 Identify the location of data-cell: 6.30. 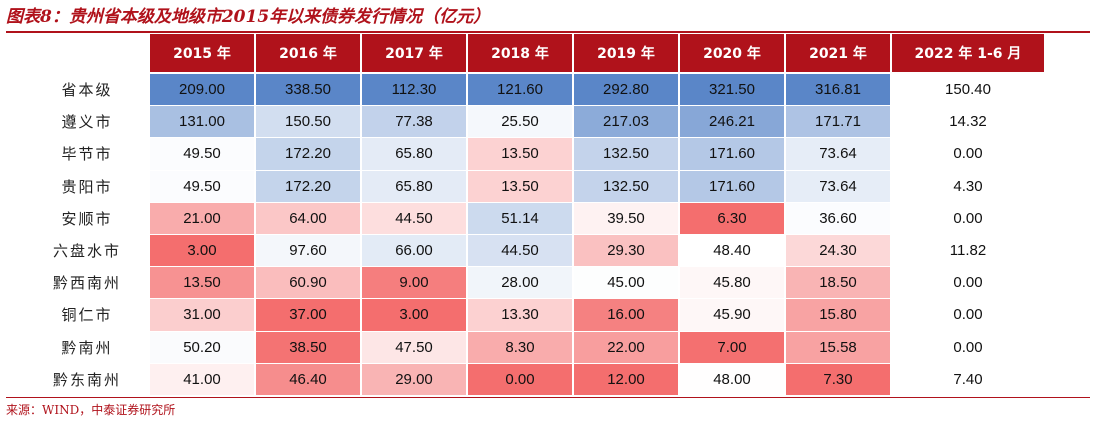
(732, 218).